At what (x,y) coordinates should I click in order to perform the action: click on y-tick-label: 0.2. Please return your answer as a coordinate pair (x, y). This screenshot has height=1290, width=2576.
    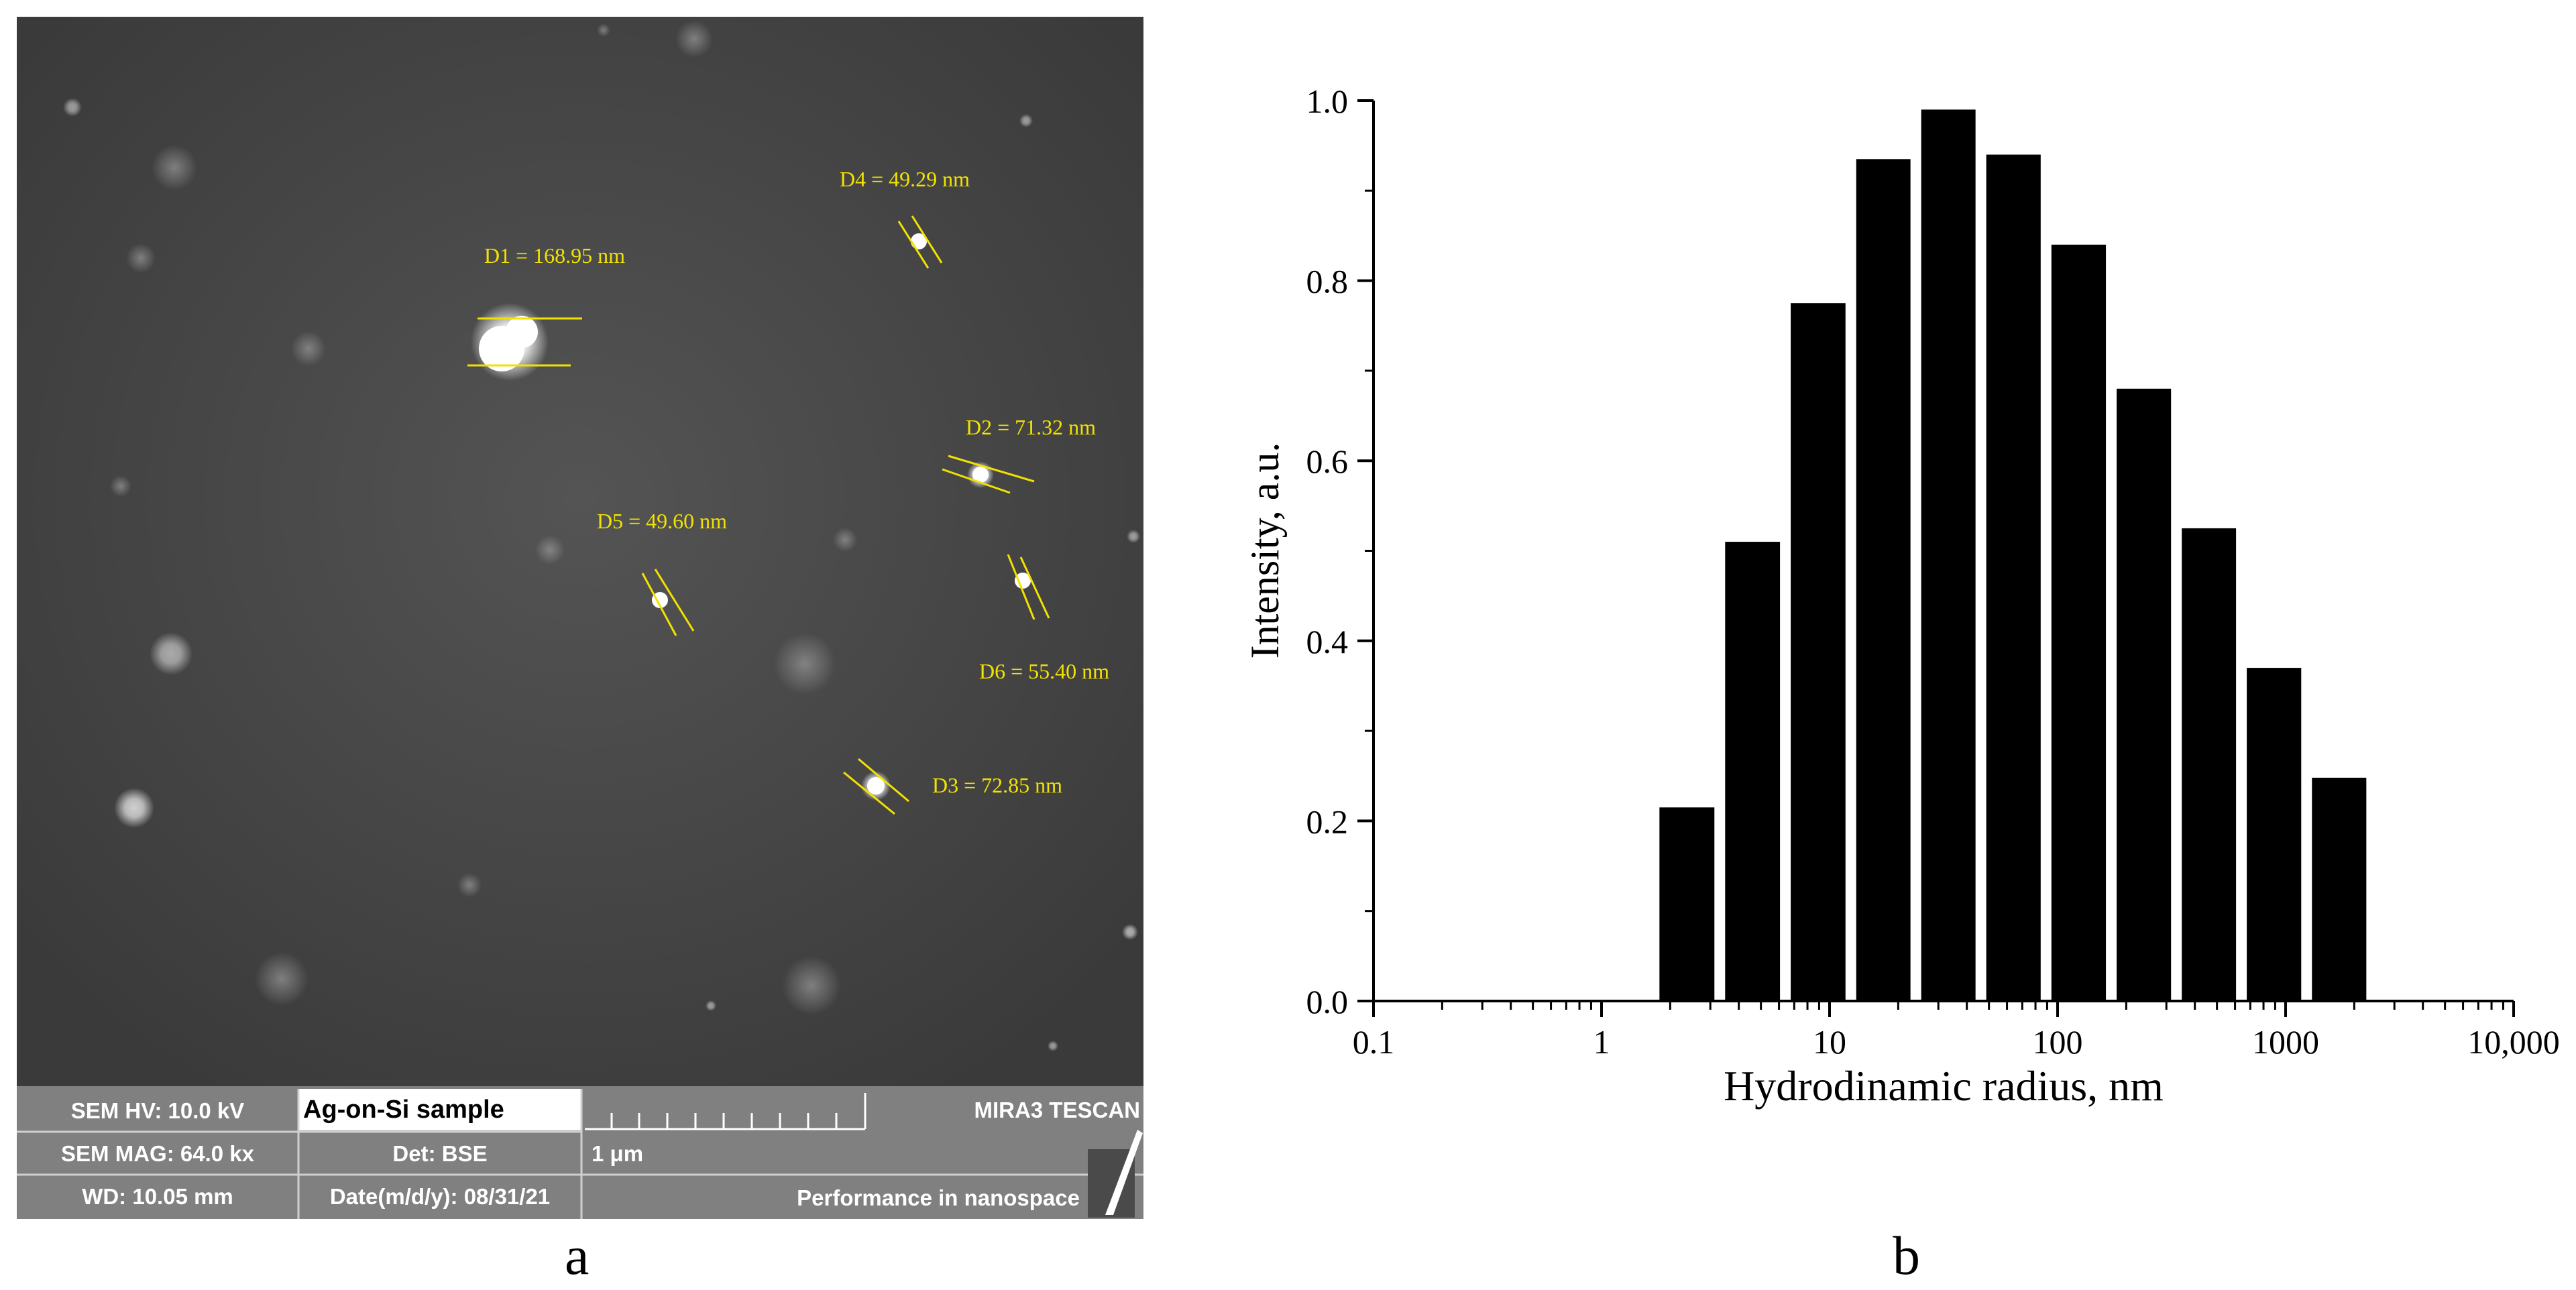
    Looking at the image, I should click on (1327, 821).